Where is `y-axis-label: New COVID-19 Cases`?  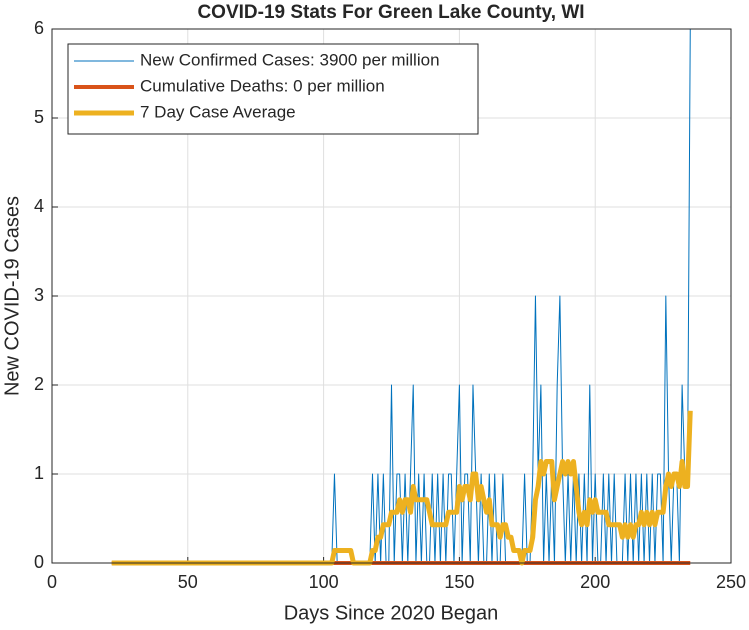
y-axis-label: New COVID-19 Cases is located at coordinates (12, 296).